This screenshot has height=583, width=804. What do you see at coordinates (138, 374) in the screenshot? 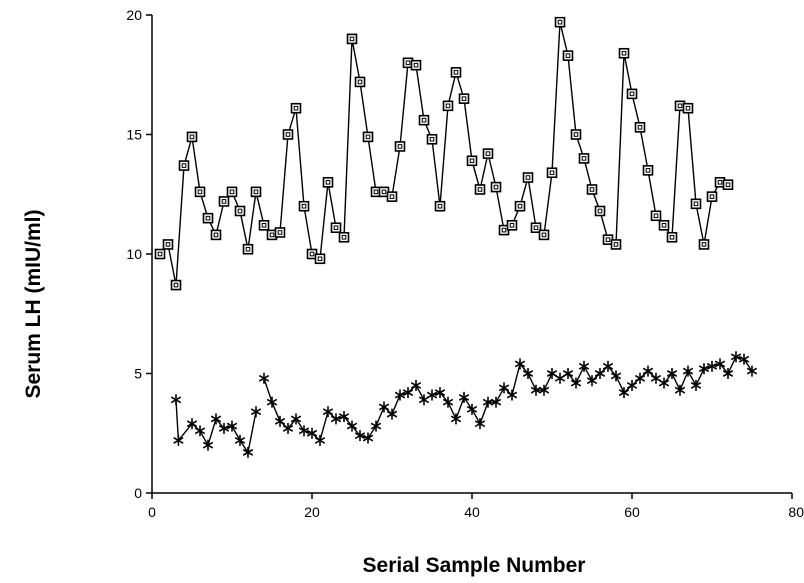
I see `y-tick-label: 5` at bounding box center [138, 374].